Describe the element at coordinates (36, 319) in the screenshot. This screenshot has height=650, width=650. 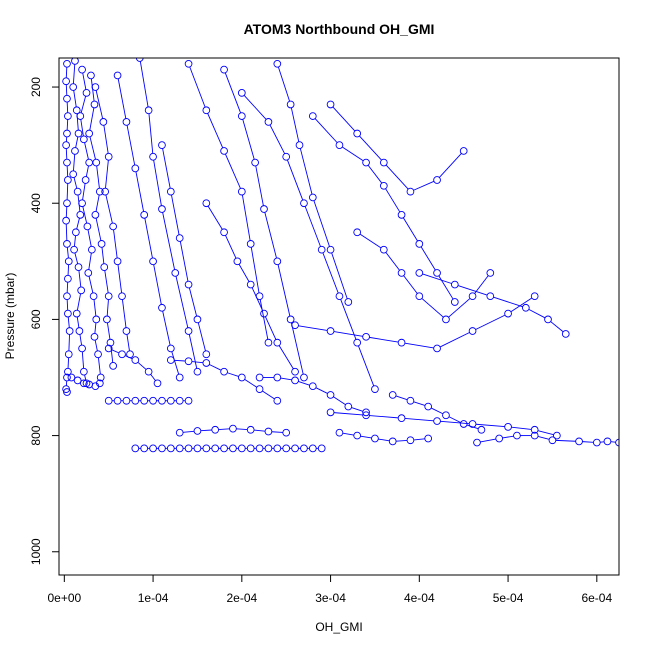
I see `y-tick-label: 600` at that location.